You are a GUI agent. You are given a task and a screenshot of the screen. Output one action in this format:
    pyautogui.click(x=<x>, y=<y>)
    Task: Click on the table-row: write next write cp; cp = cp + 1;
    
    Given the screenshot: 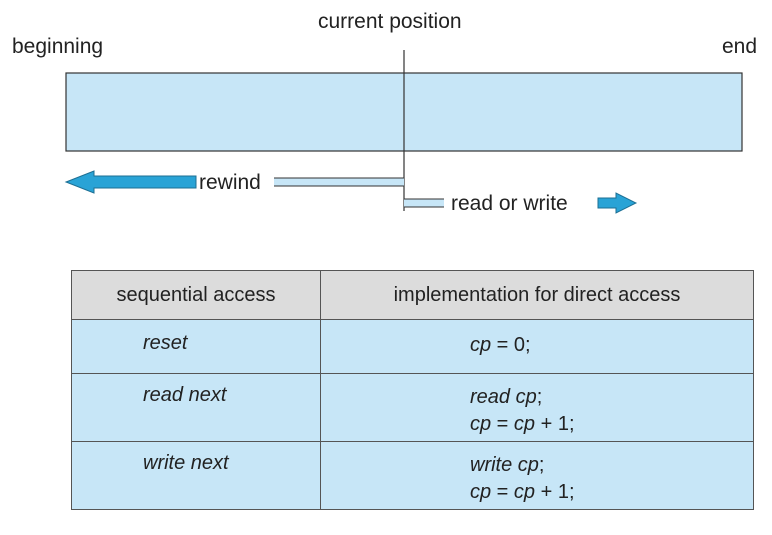 What is the action you would take?
    pyautogui.click(x=412, y=475)
    